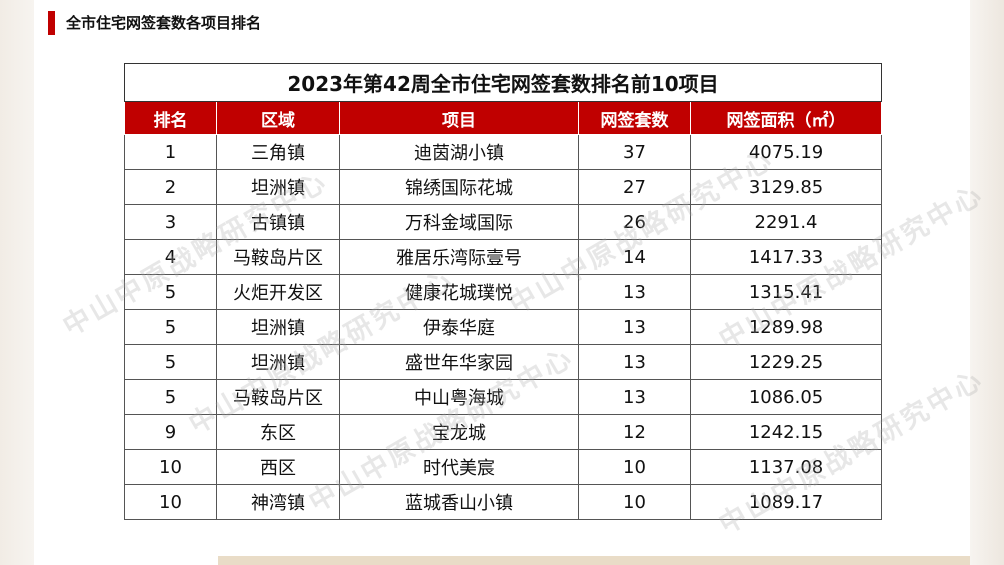  Describe the element at coordinates (786, 467) in the screenshot. I see `cell-area: 1137.08` at that location.